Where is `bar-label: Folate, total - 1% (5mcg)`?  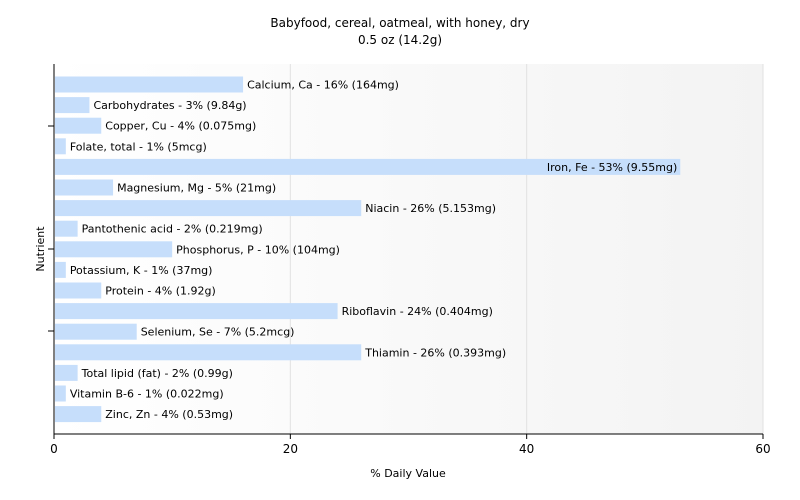 bar-label: Folate, total - 1% (5mcg) is located at coordinates (138, 146).